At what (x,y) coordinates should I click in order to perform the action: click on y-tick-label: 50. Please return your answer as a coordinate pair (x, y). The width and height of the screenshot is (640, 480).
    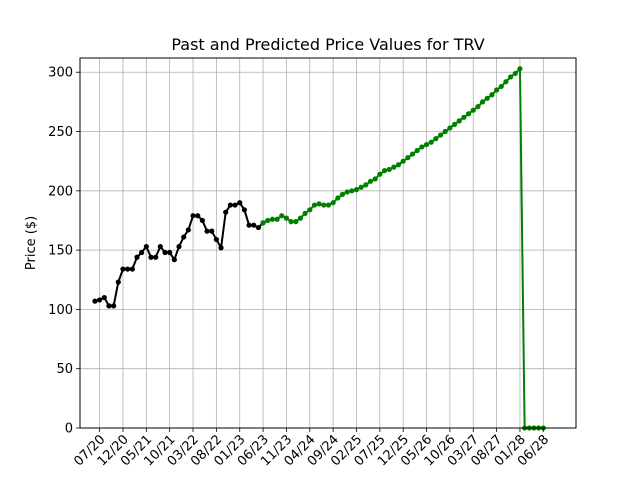
    Looking at the image, I should click on (64, 369).